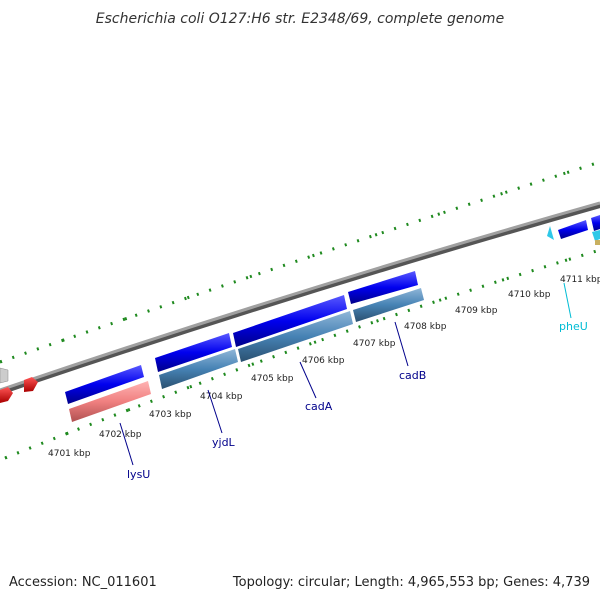 The width and height of the screenshot is (600, 600). Describe the element at coordinates (215, 411) in the screenshot. I see `leader-yjdL` at that location.